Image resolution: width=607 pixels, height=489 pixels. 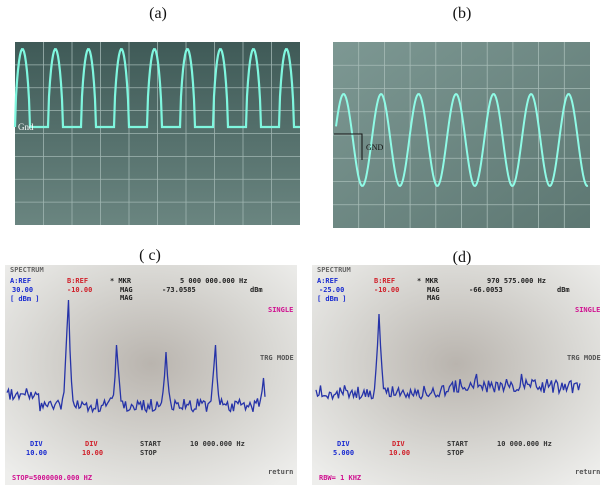 What do you see at coordinates (52, 478) in the screenshot?
I see `screen-text: STOP=5000000.000 HZ` at bounding box center [52, 478].